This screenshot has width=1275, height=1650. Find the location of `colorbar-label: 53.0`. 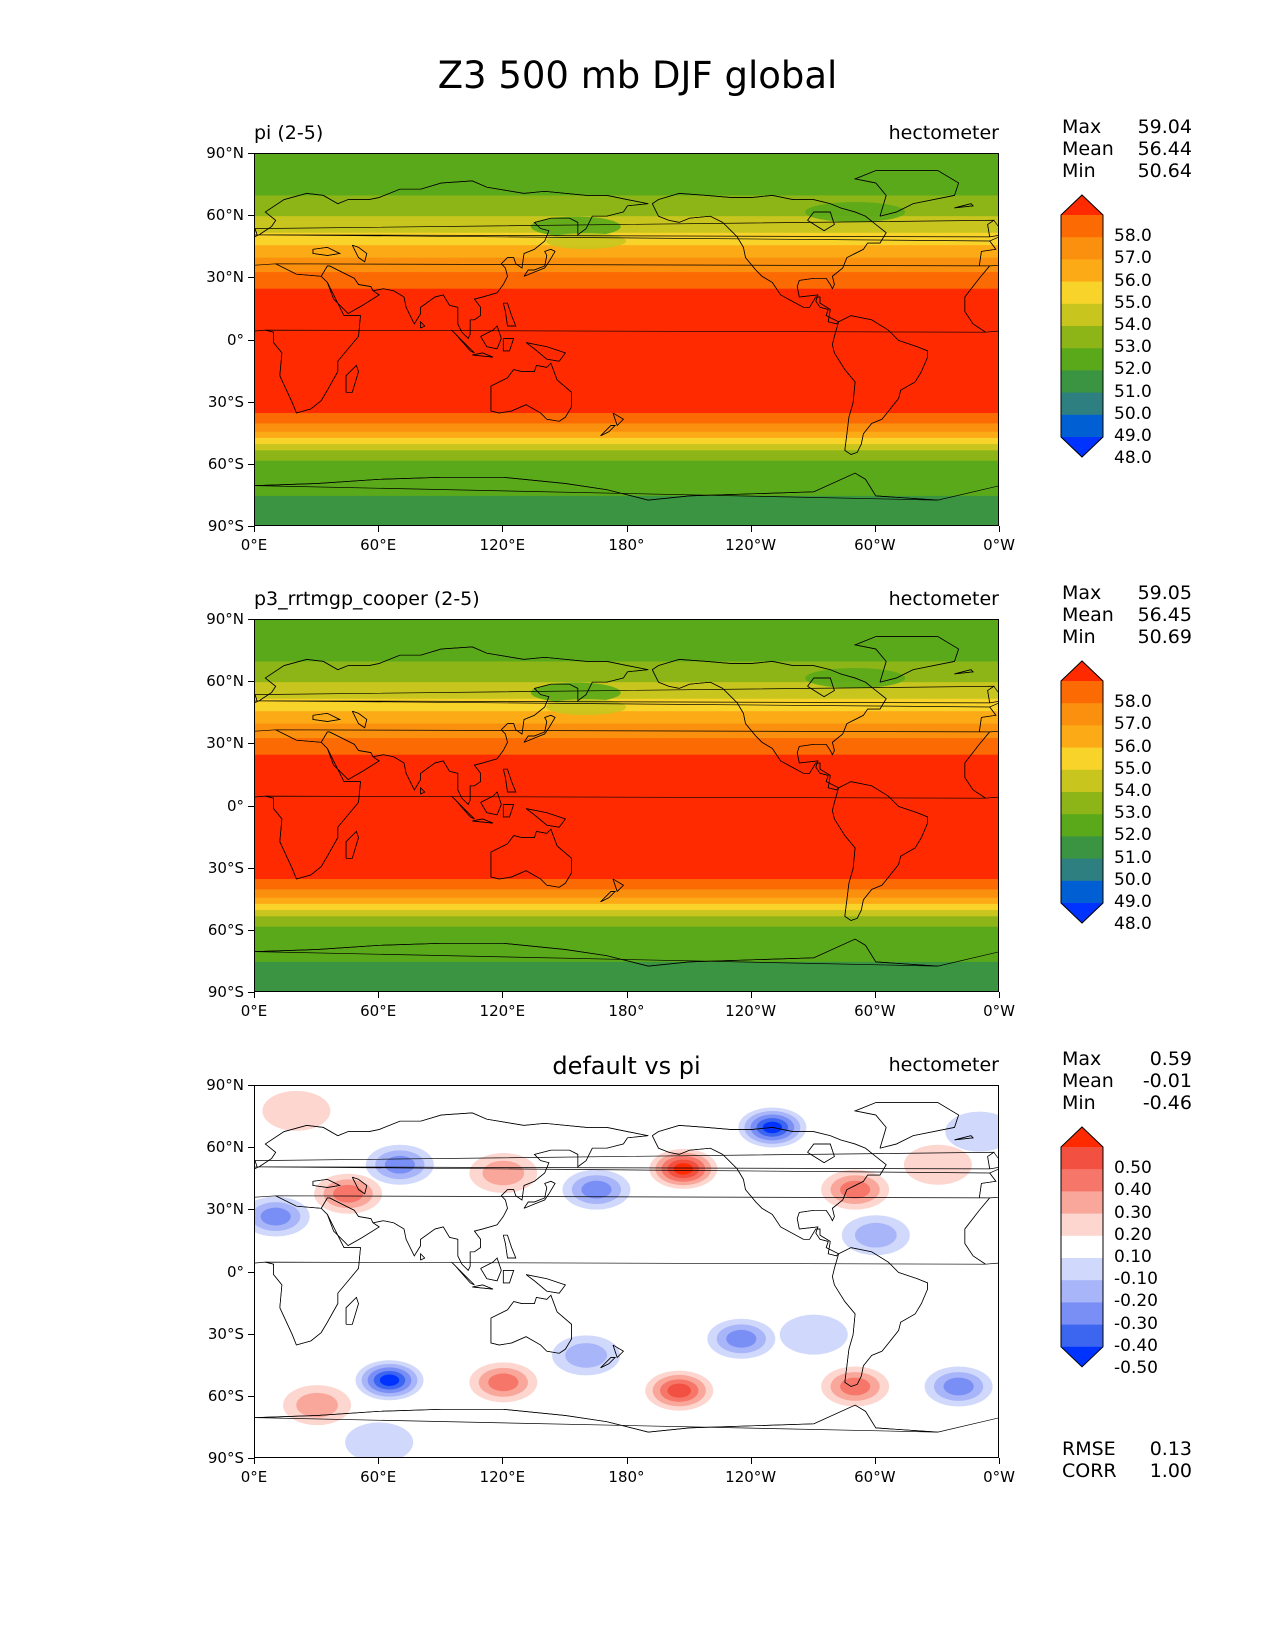

colorbar-label: 53.0 is located at coordinates (1133, 347).